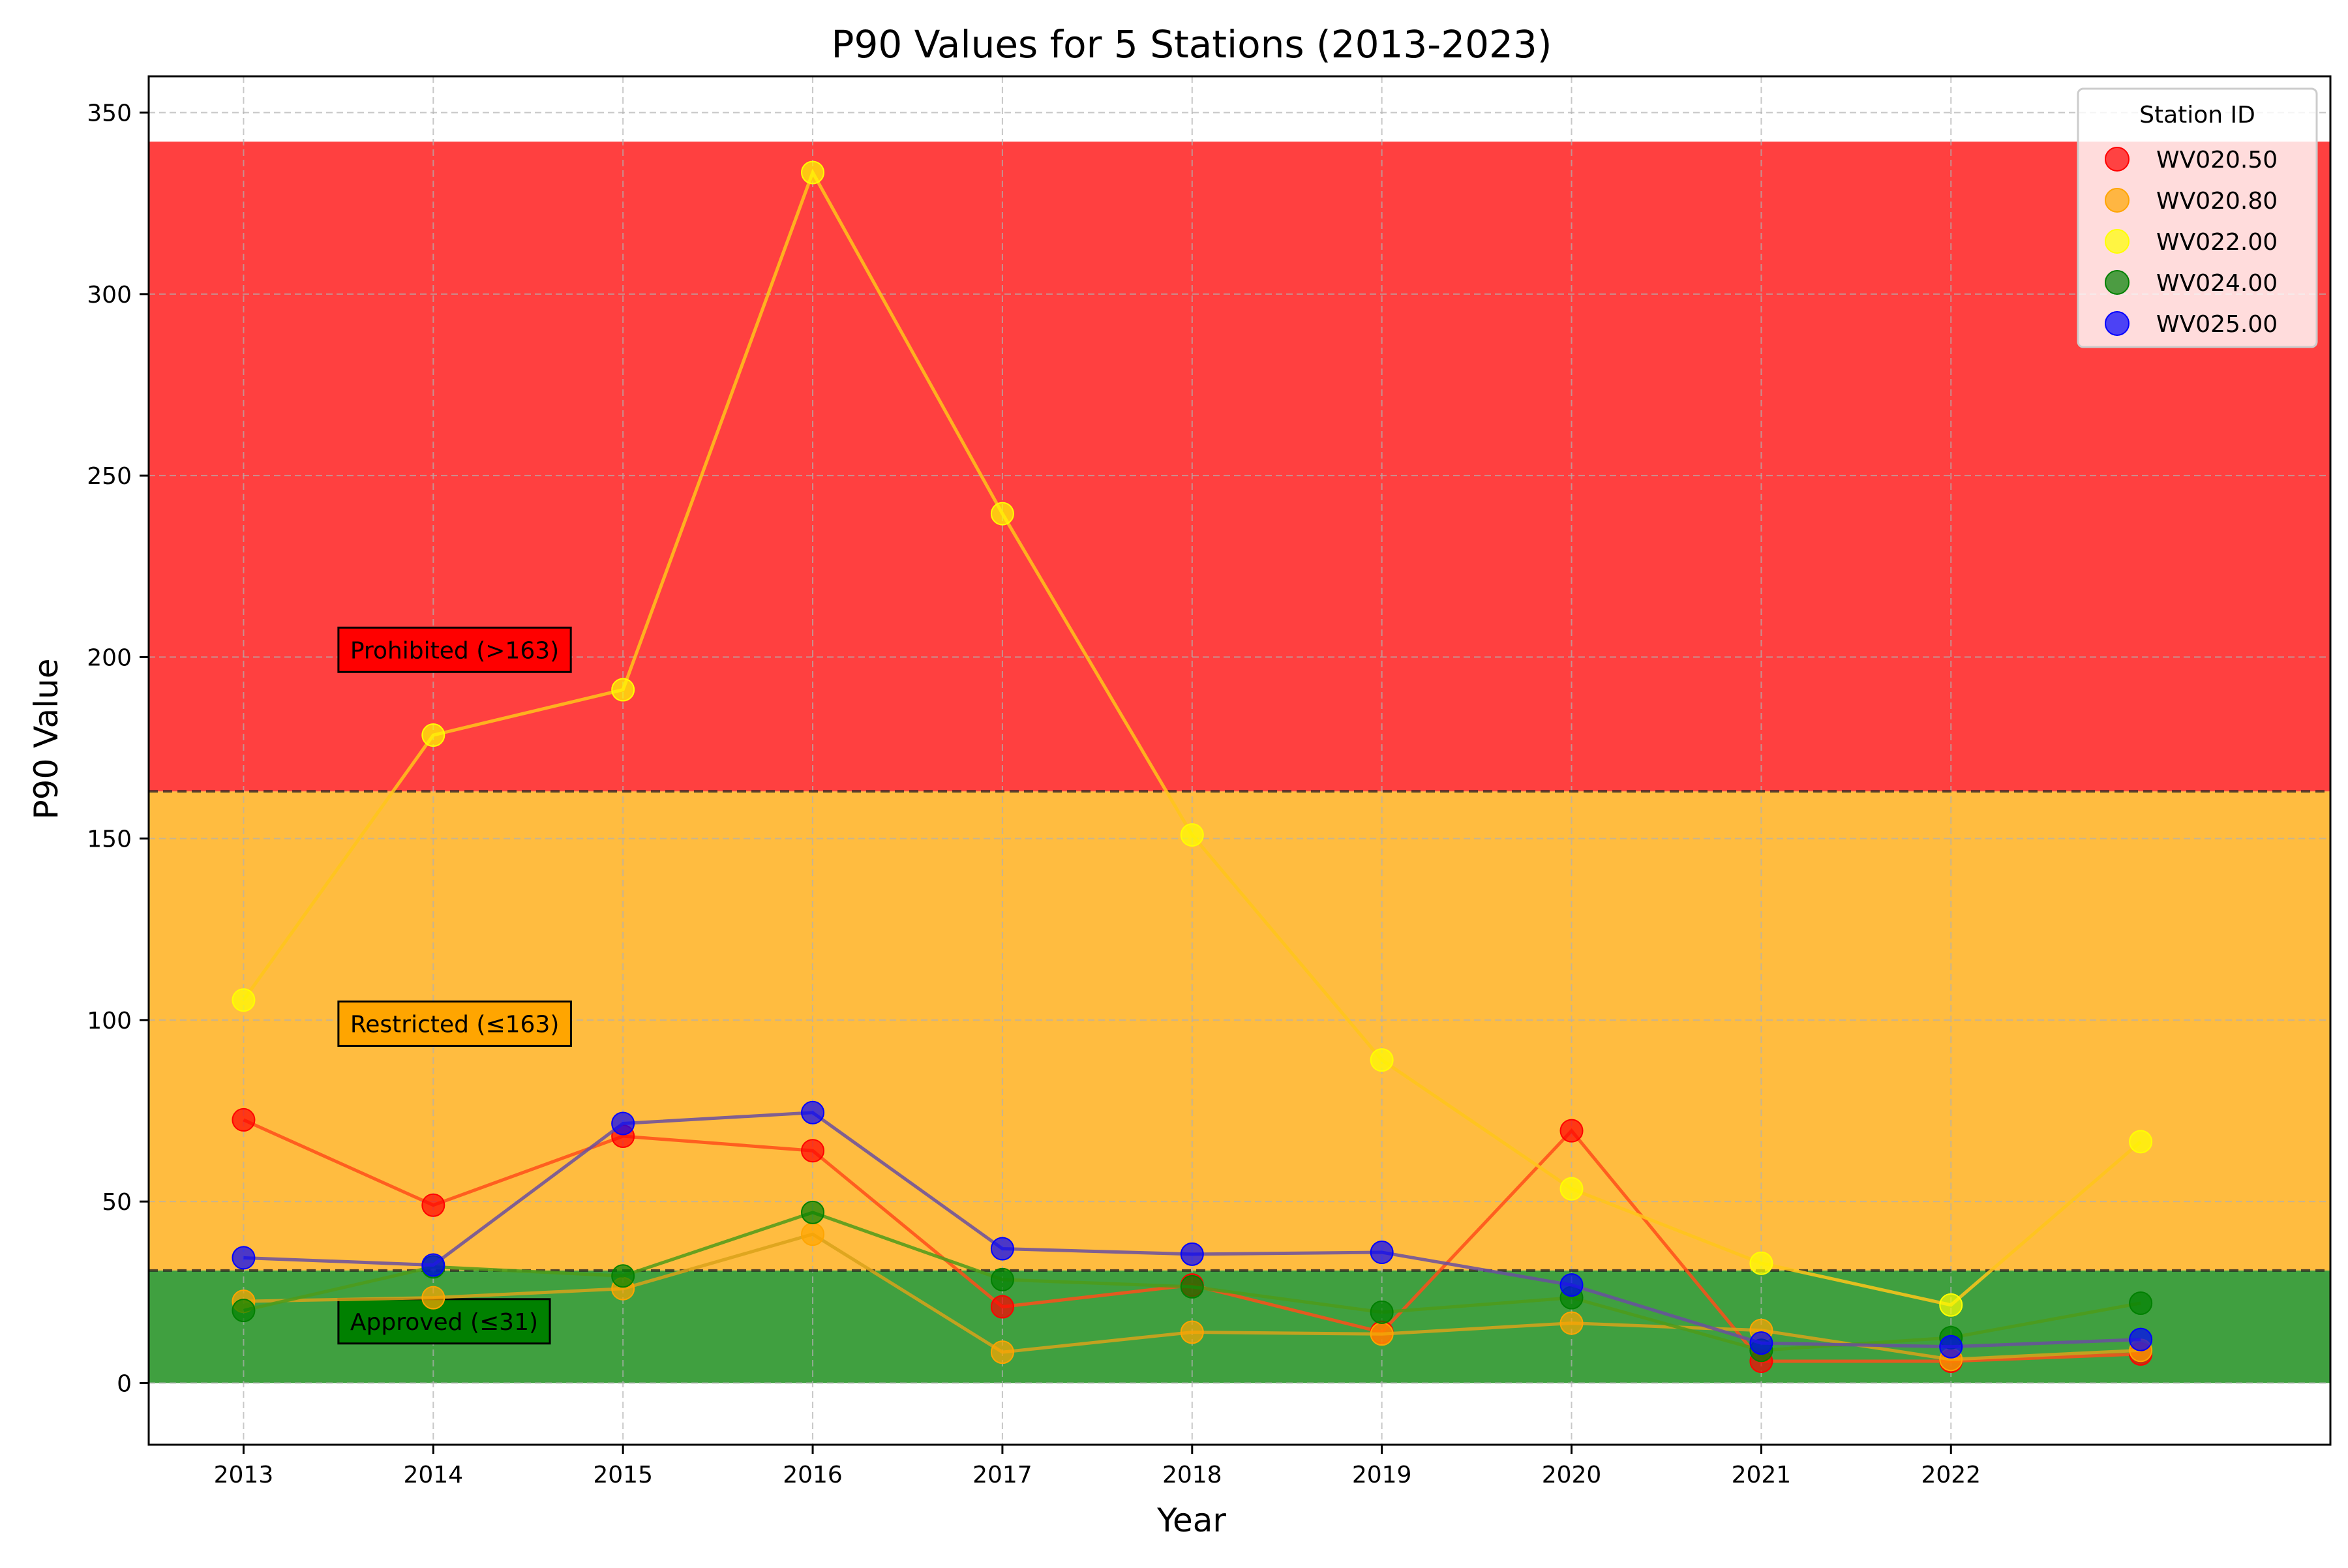 The height and width of the screenshot is (1568, 2348). What do you see at coordinates (813, 1475) in the screenshot?
I see `x-tick-label: 2016` at bounding box center [813, 1475].